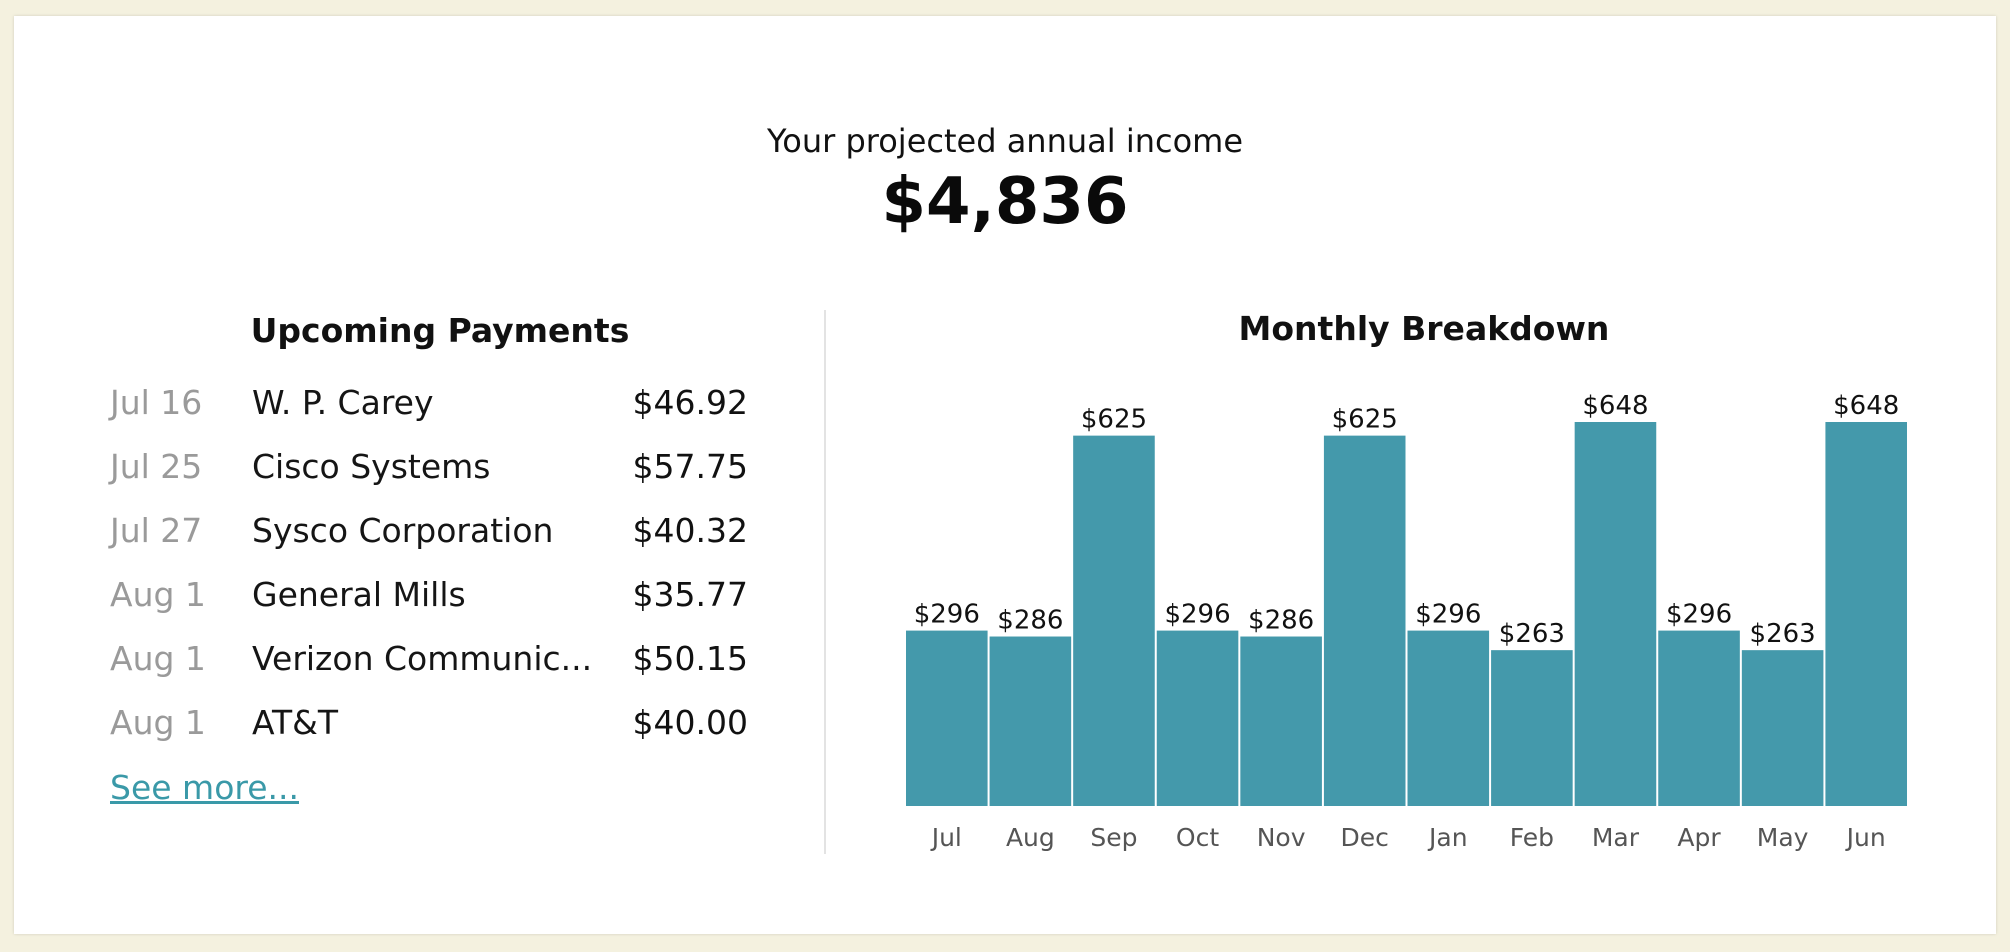  What do you see at coordinates (947, 718) in the screenshot?
I see `bar-jul` at bounding box center [947, 718].